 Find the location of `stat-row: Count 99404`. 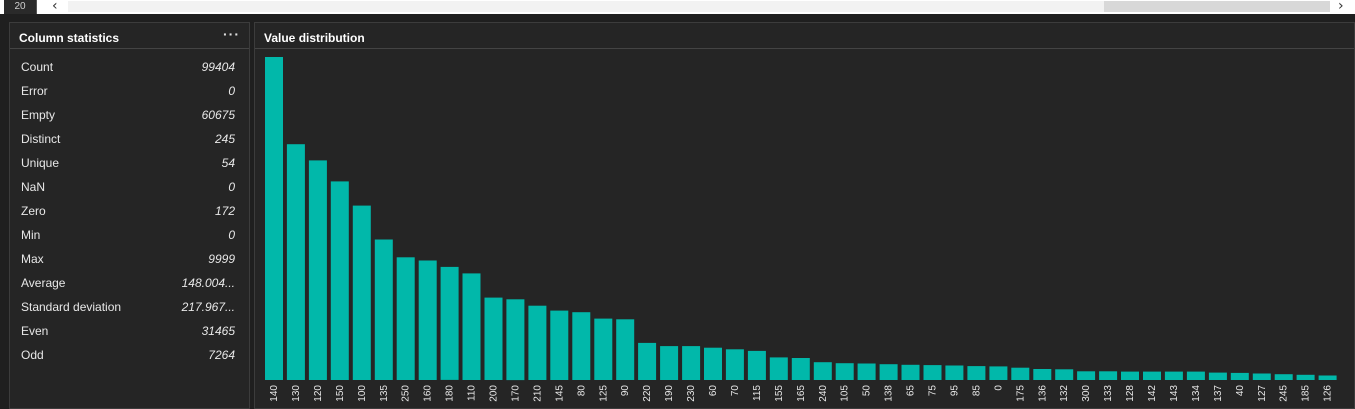

stat-row: Count 99404 is located at coordinates (128, 67).